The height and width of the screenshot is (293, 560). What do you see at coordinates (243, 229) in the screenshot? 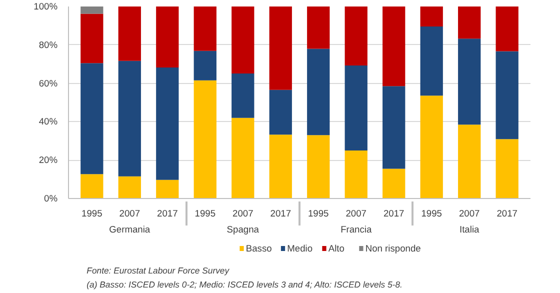
I see `text: Spagna` at bounding box center [243, 229].